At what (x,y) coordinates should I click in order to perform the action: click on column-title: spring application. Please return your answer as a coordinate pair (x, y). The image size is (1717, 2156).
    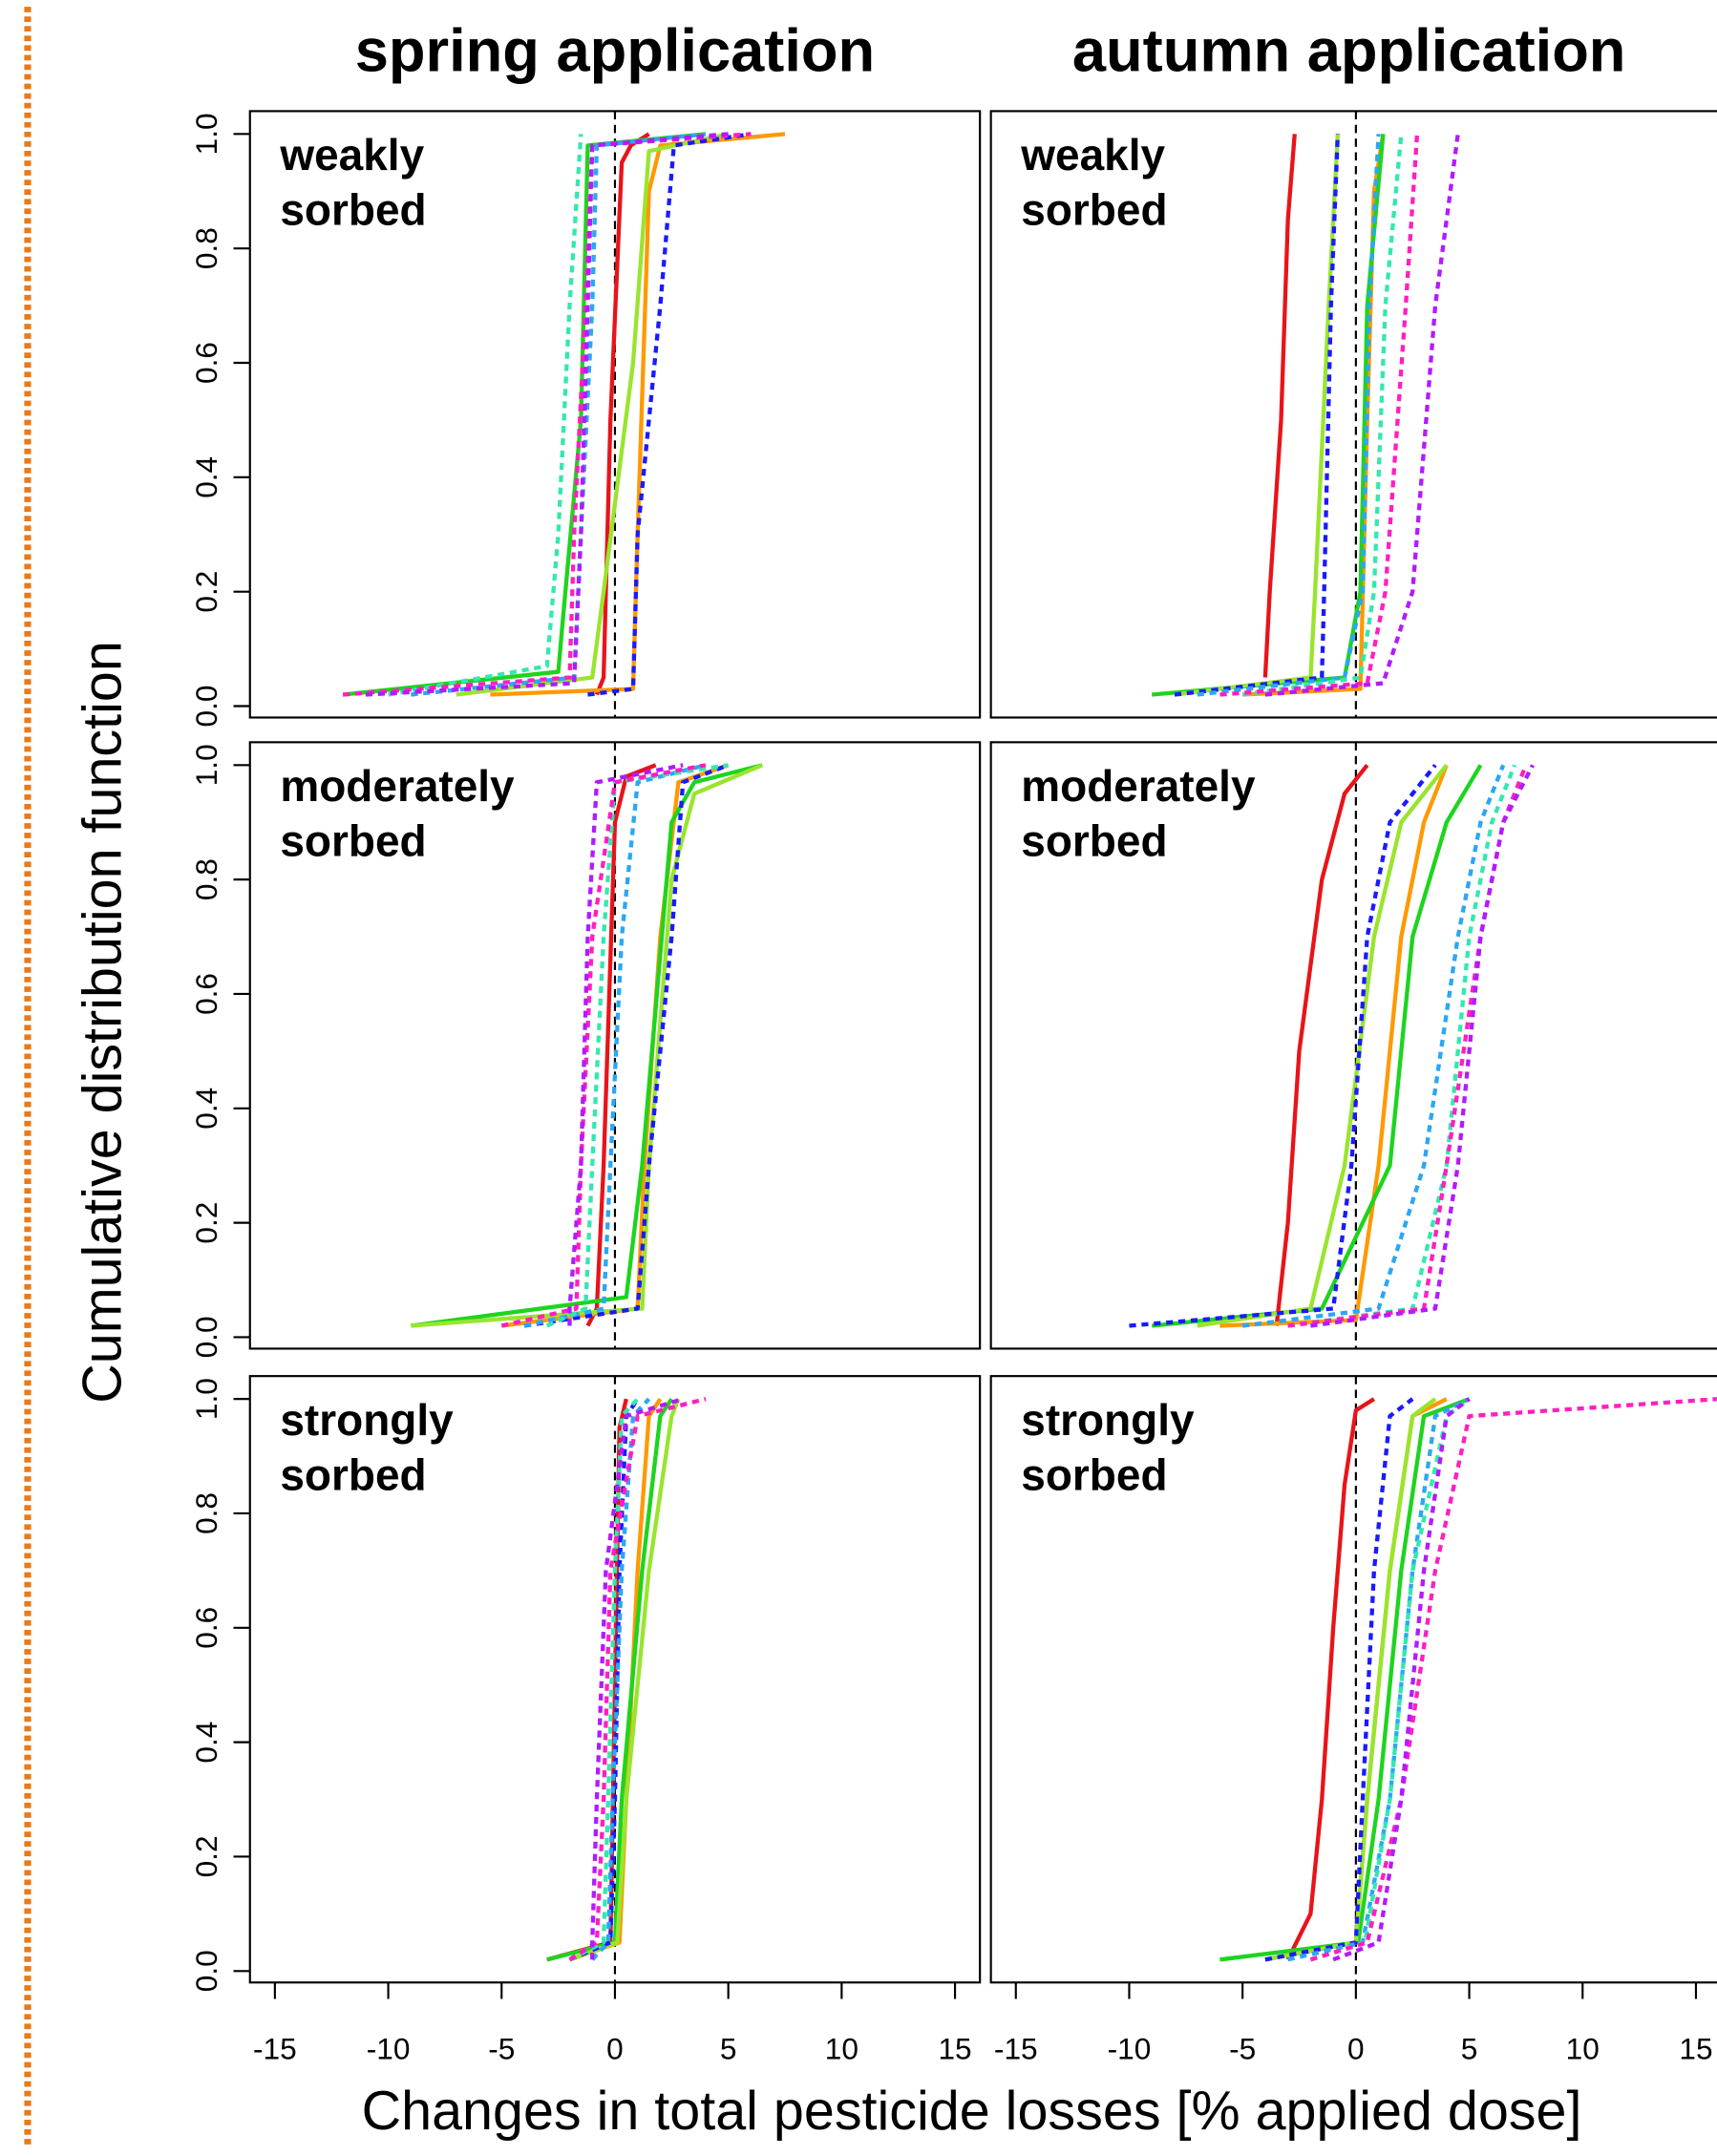
    Looking at the image, I should click on (615, 52).